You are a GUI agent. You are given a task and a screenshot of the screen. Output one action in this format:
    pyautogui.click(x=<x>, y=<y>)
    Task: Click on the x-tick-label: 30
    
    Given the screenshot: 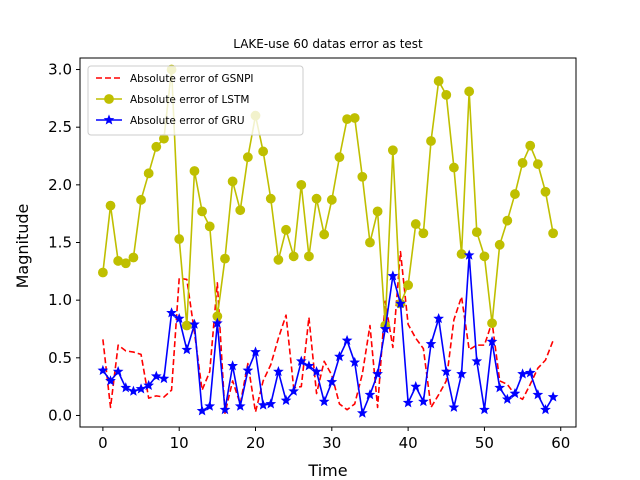 What is the action you would take?
    pyautogui.click(x=331, y=443)
    